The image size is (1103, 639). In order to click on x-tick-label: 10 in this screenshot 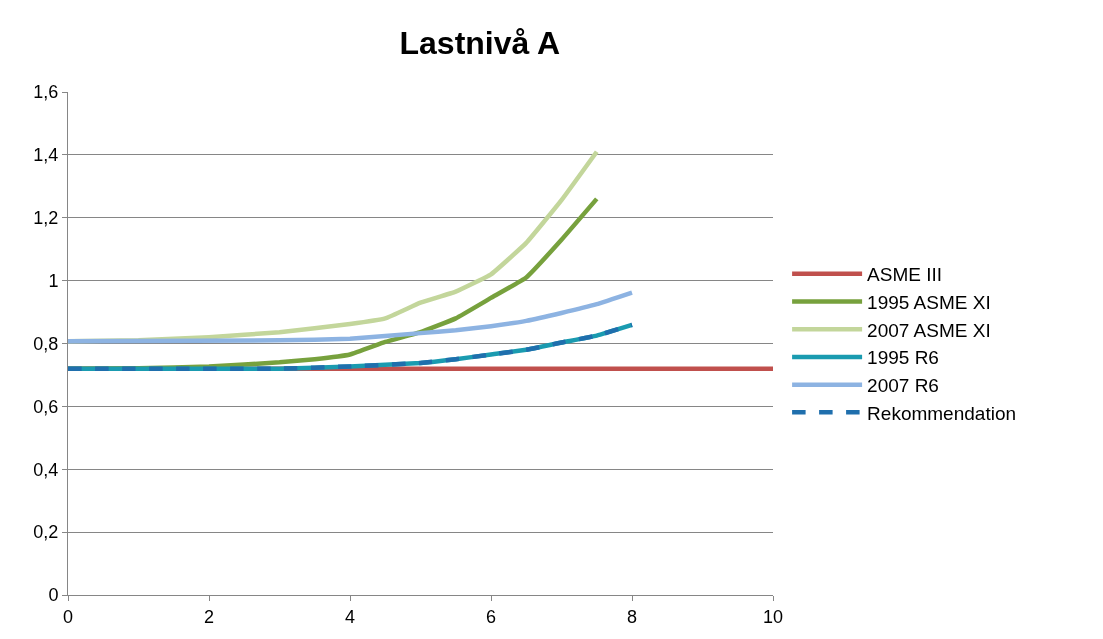, I will do `click(773, 616)`.